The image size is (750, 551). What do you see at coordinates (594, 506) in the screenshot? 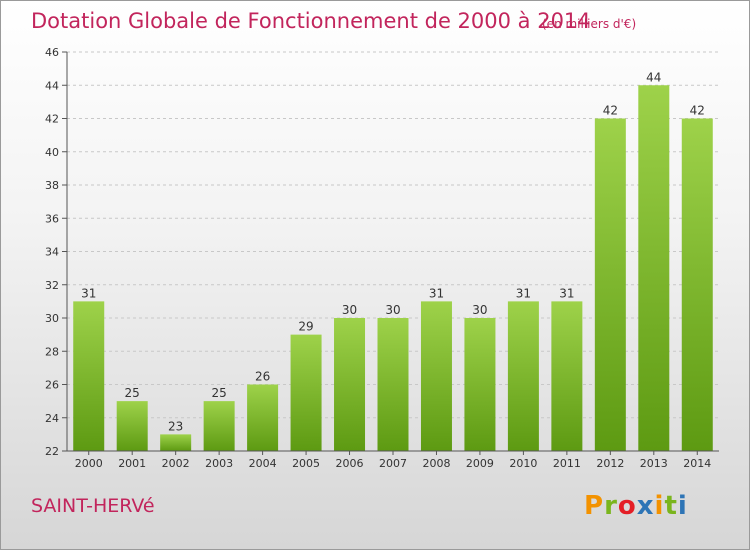
I see `logo-letter: P` at bounding box center [594, 506].